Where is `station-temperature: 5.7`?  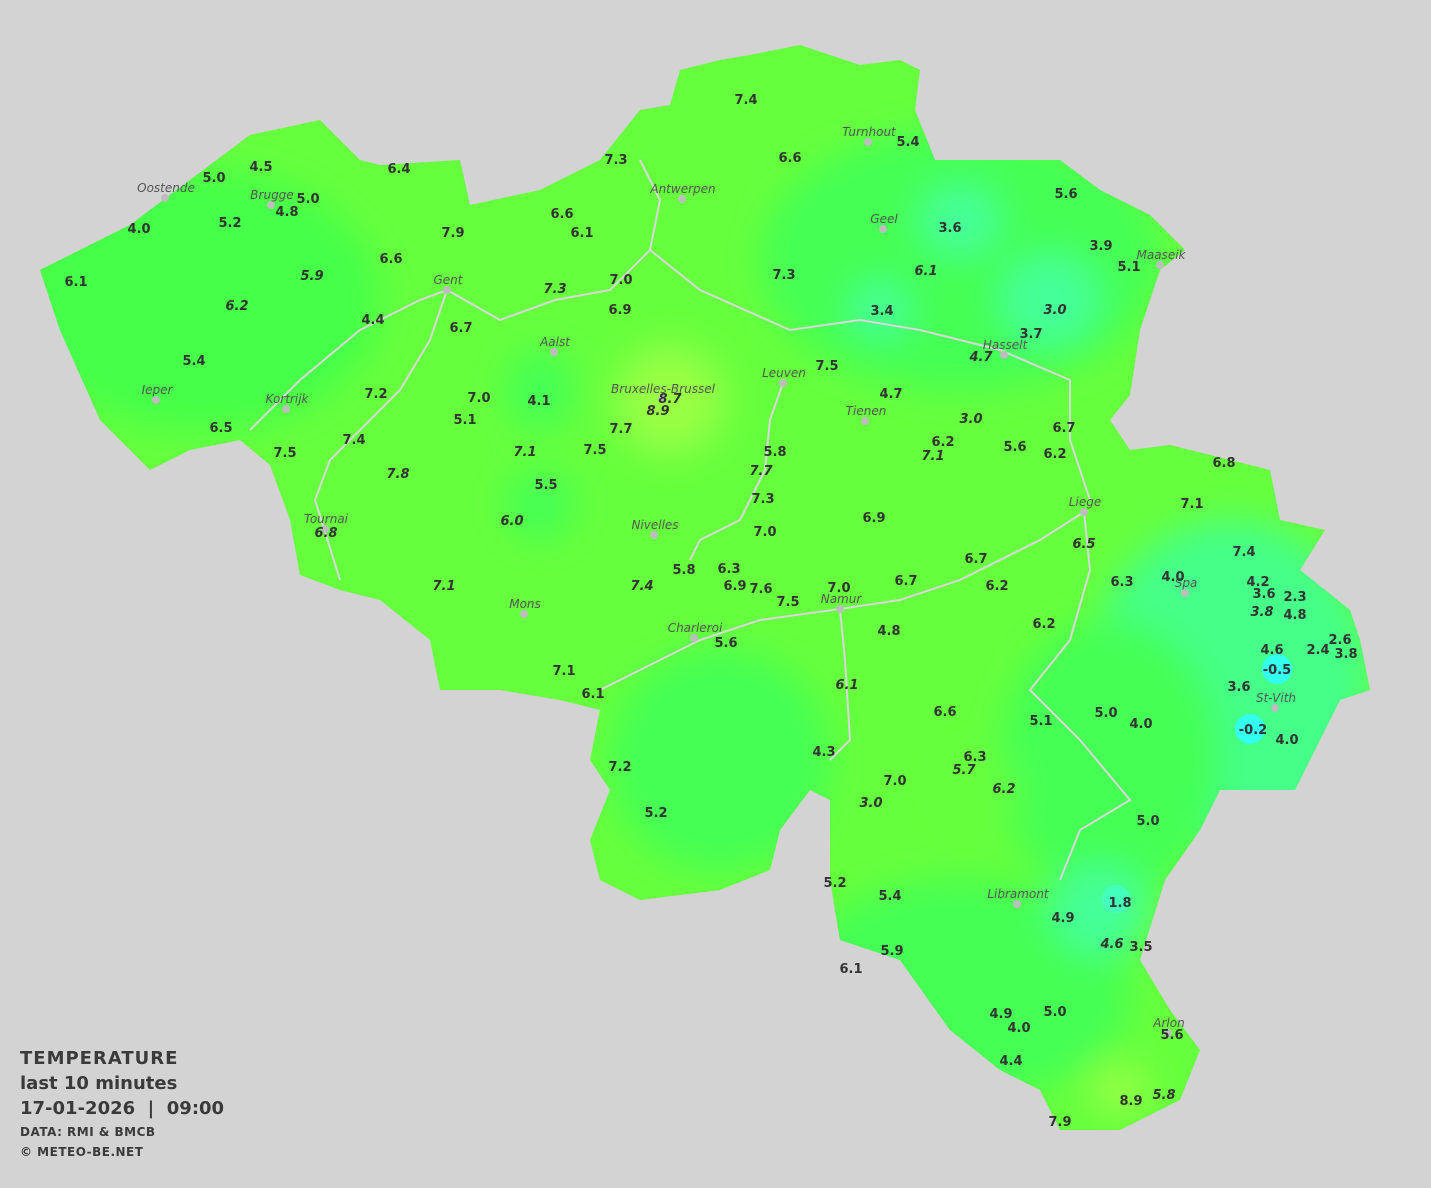 station-temperature: 5.7 is located at coordinates (964, 770).